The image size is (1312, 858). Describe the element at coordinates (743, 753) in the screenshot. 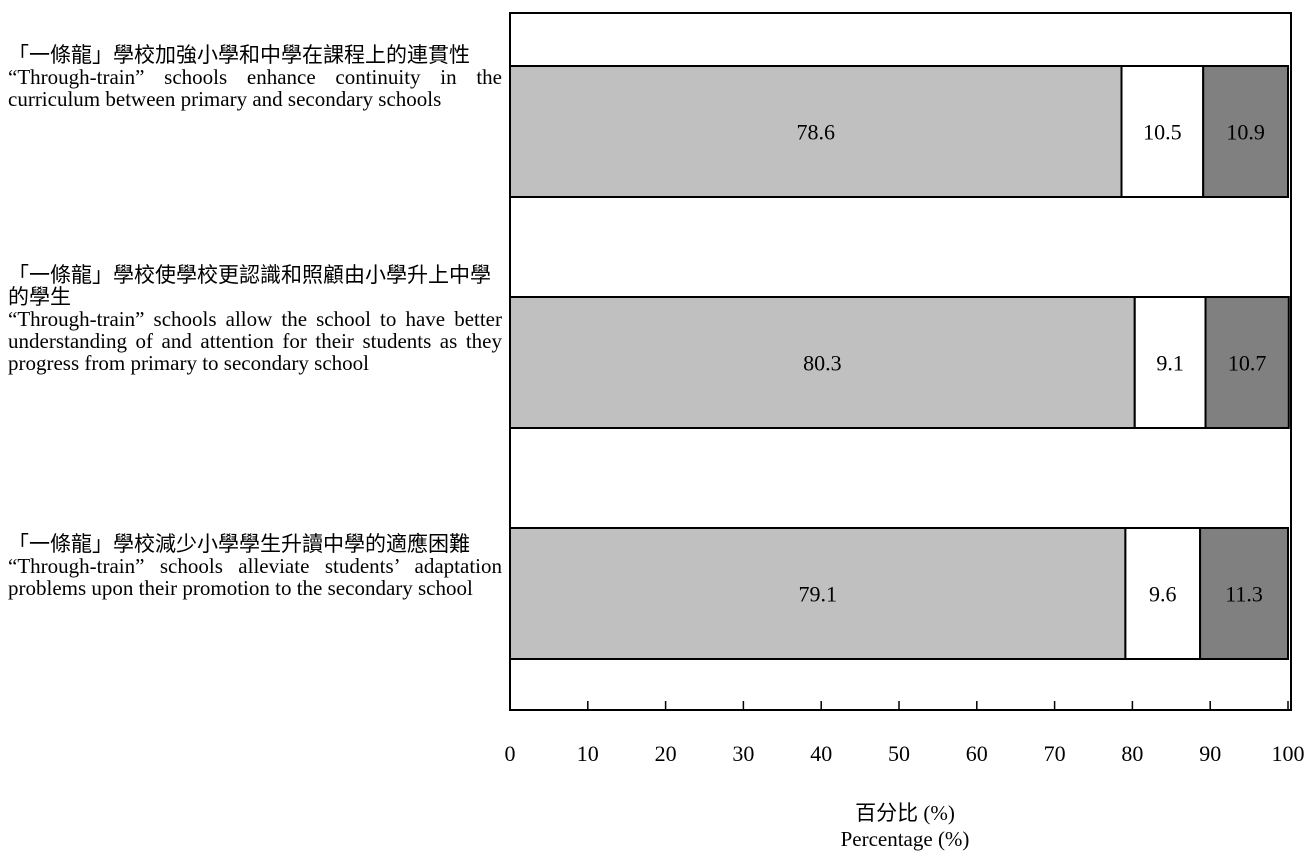

I see `x-tick-label: 30` at that location.